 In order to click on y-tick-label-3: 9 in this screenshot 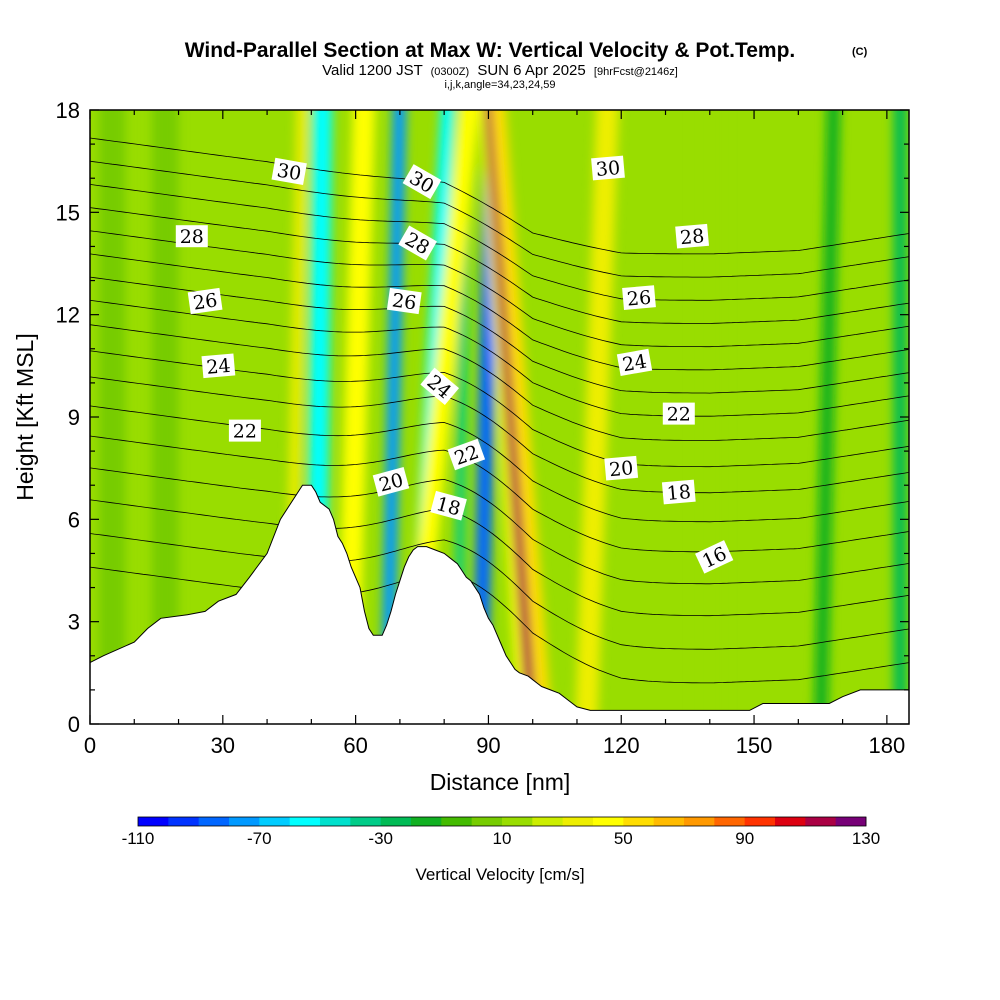, I will do `click(74, 417)`.